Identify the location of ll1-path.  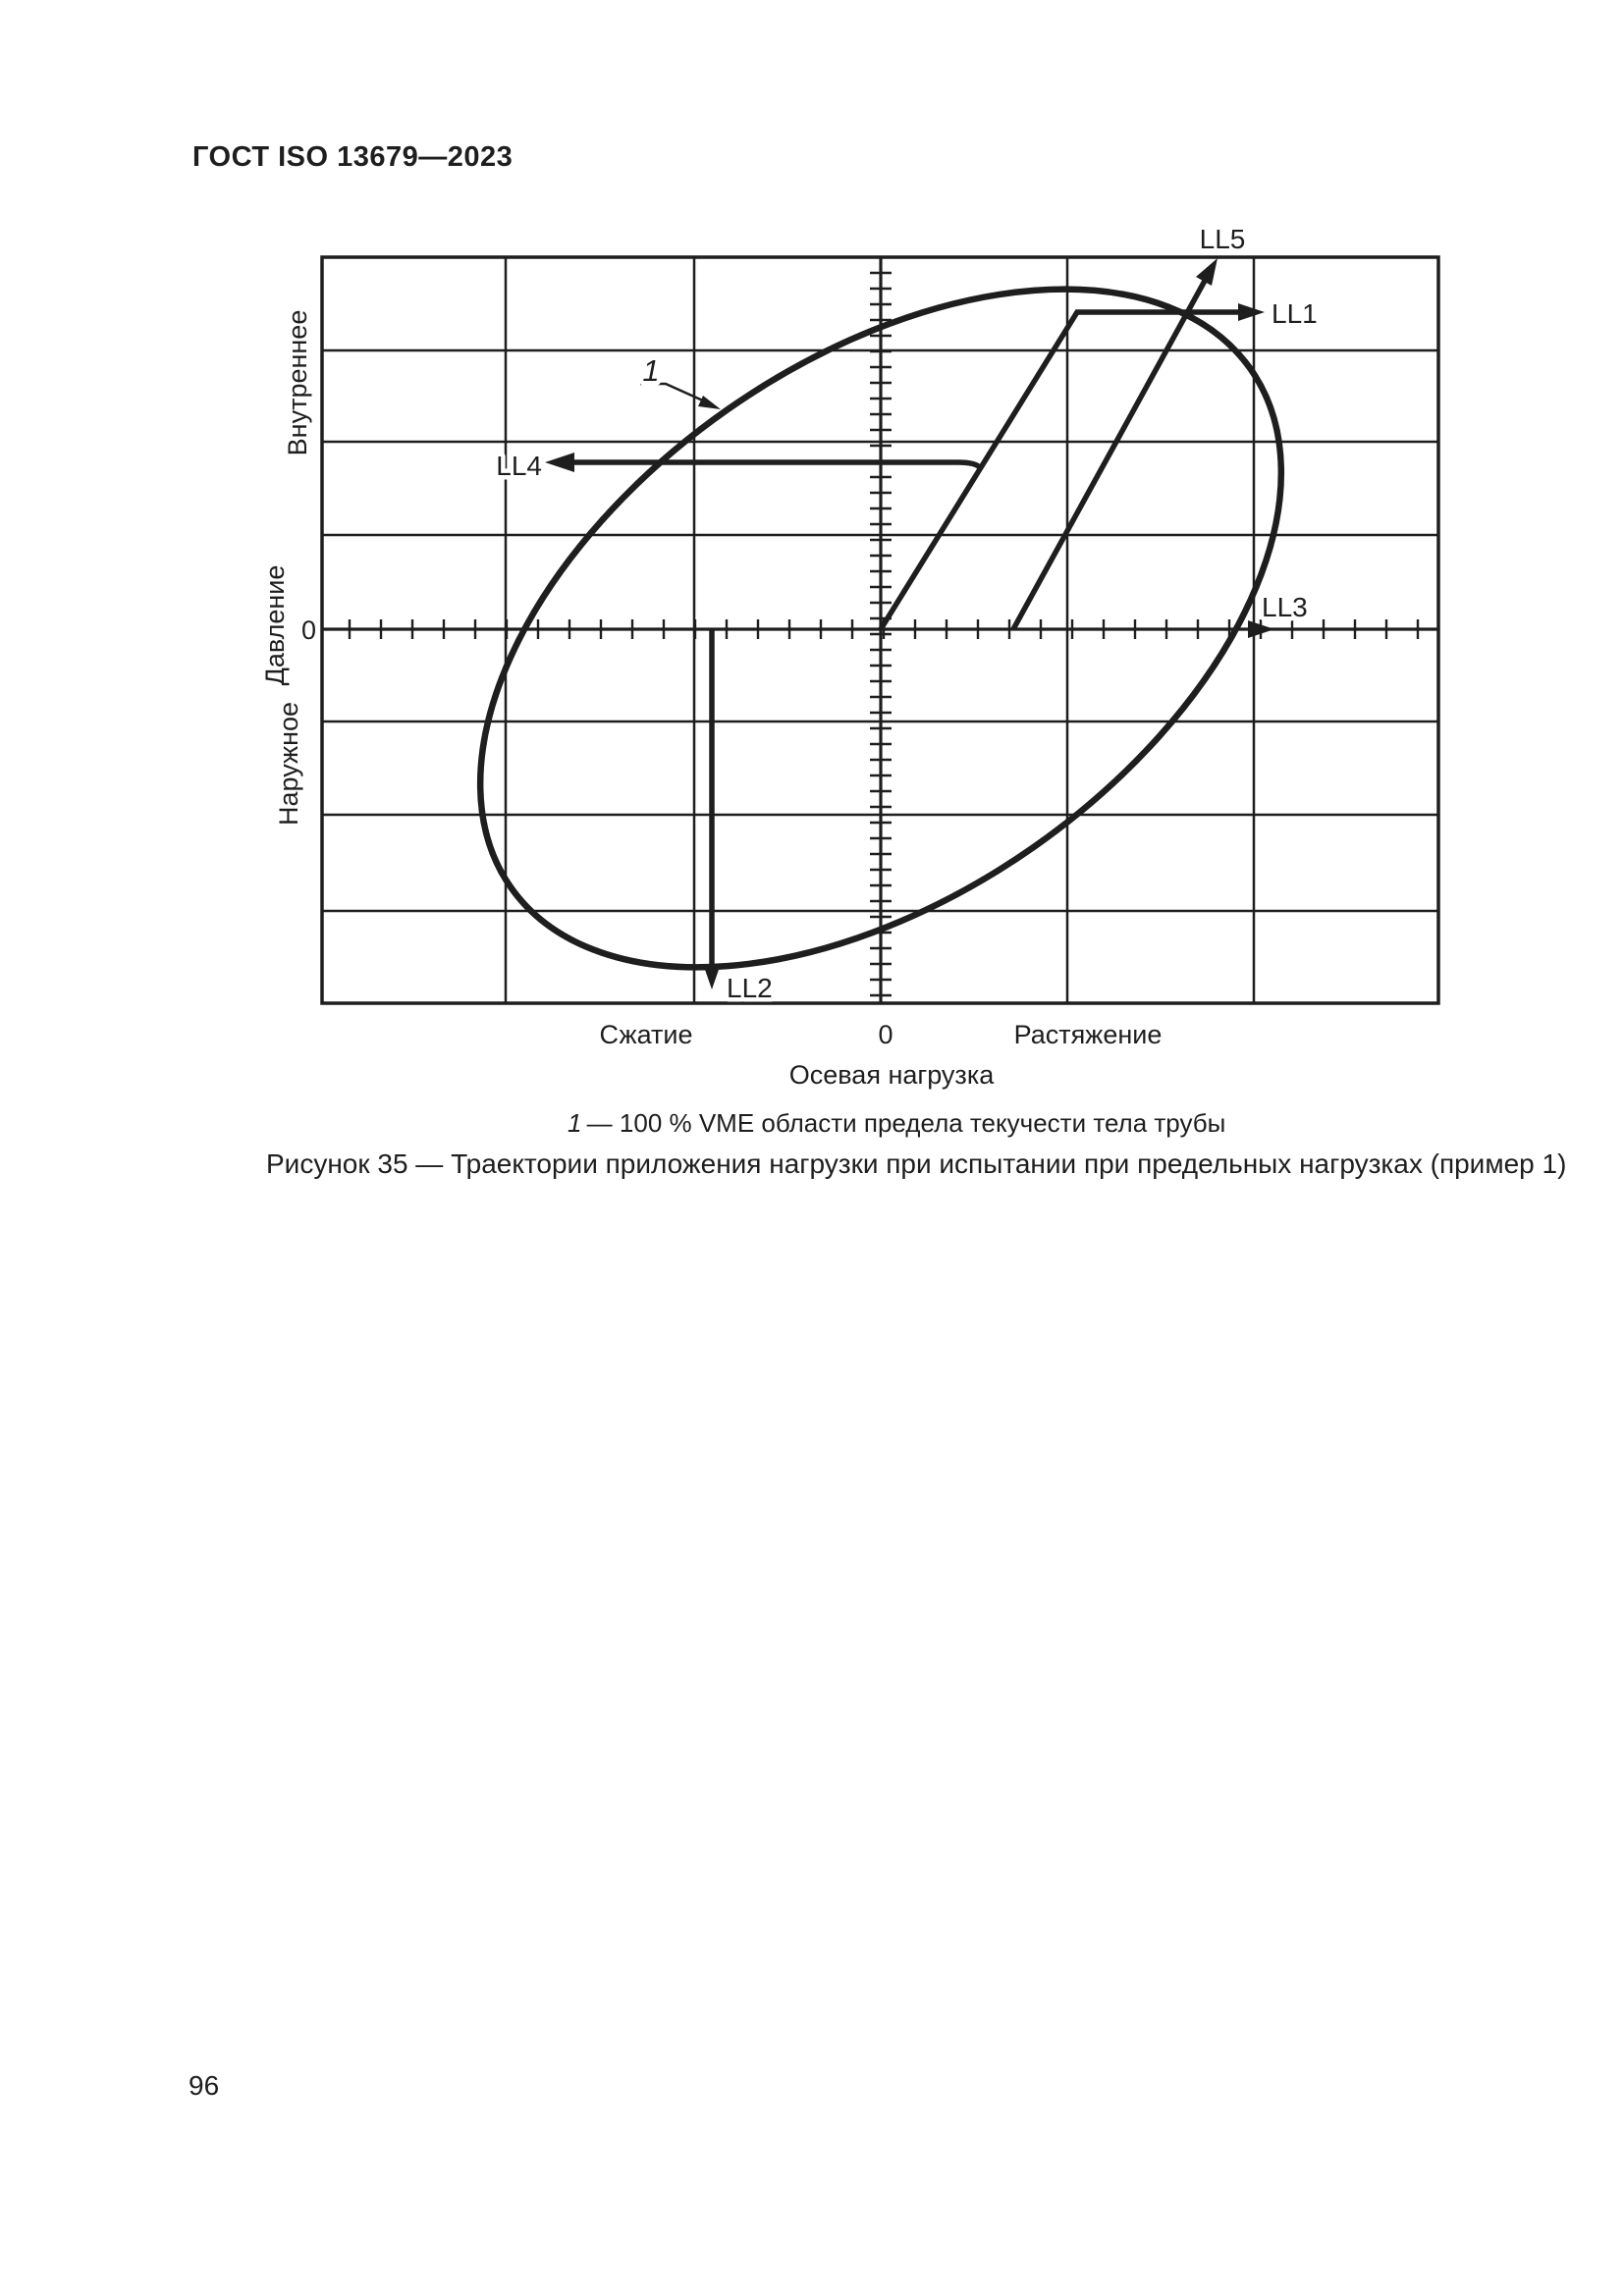
(1059, 470).